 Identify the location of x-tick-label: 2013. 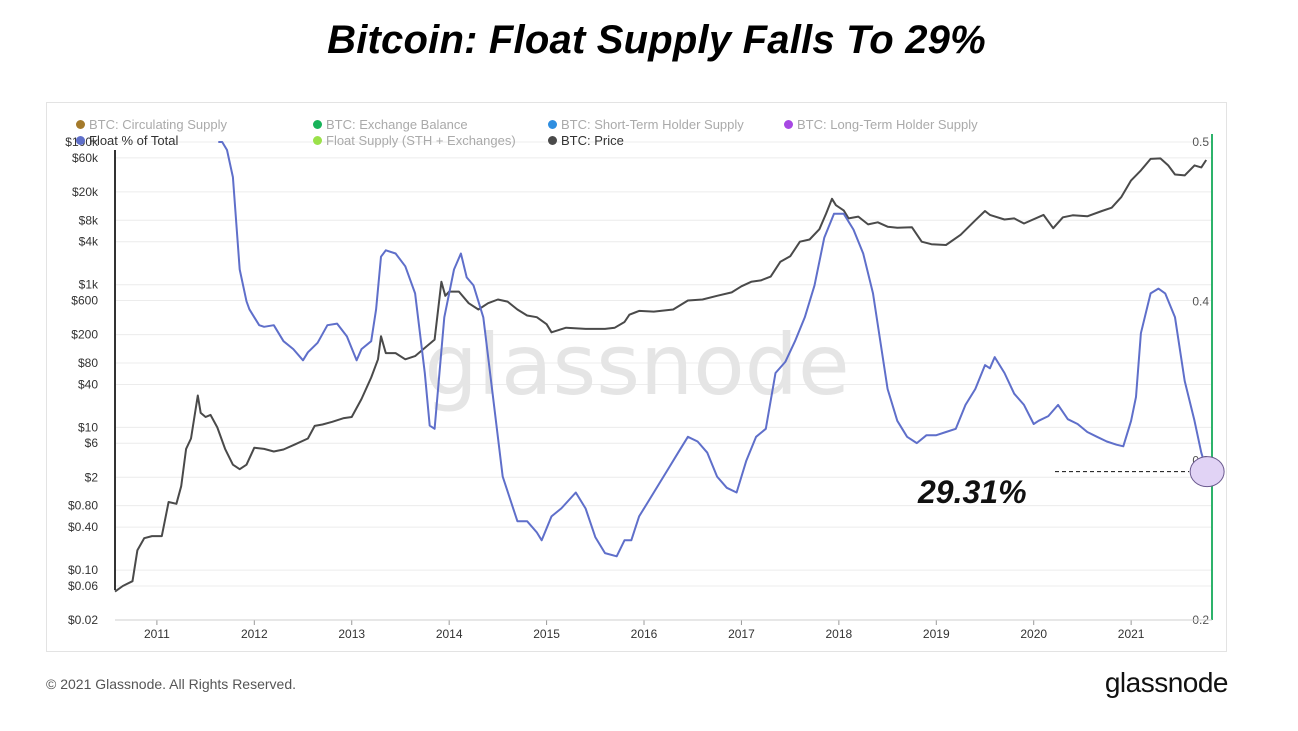
(351, 634).